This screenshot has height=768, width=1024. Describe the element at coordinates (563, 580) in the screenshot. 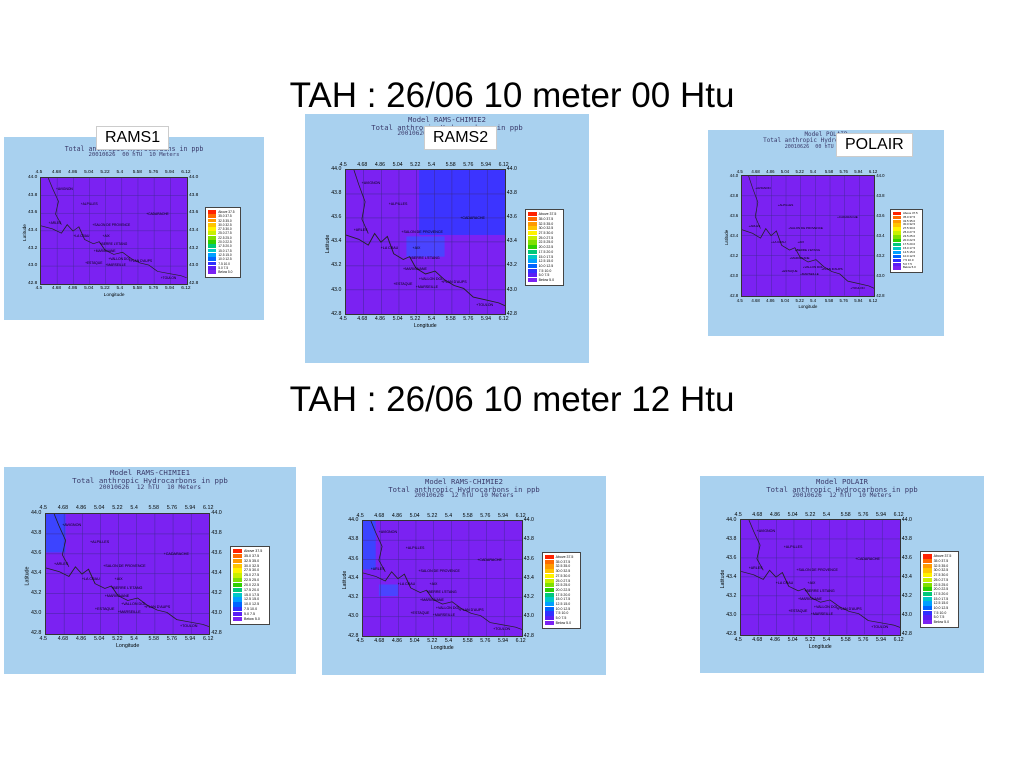

I see `legend-label: 25.0 27.5` at that location.